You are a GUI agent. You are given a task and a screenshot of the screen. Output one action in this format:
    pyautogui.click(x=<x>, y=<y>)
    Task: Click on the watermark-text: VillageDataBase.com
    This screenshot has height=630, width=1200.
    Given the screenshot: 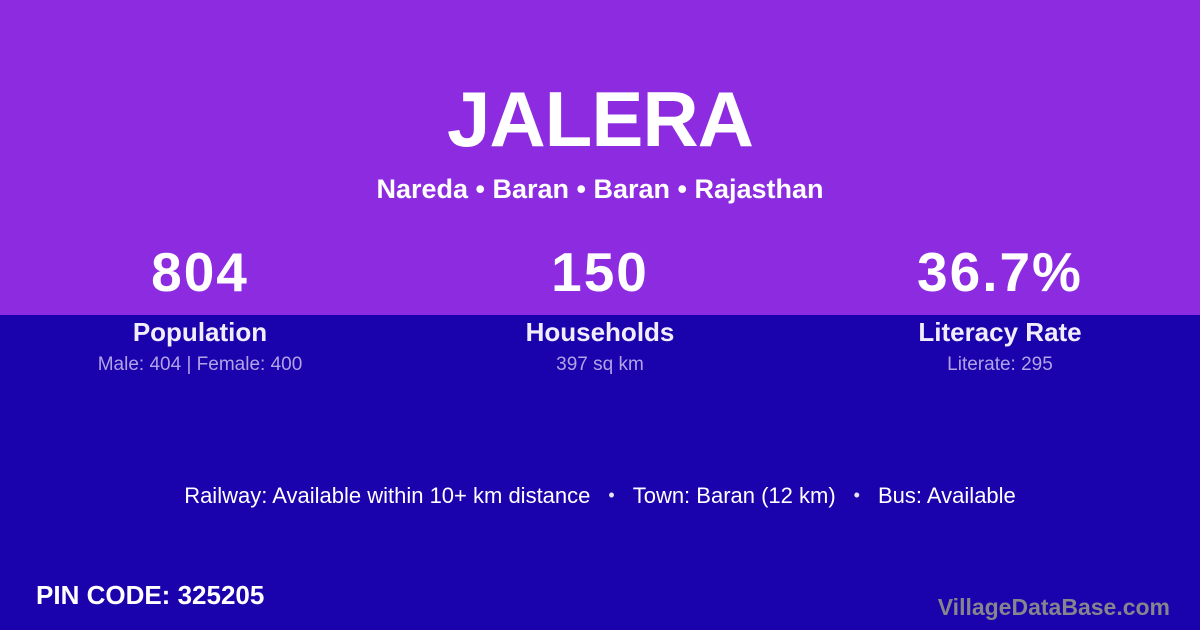 What is the action you would take?
    pyautogui.click(x=1053, y=607)
    